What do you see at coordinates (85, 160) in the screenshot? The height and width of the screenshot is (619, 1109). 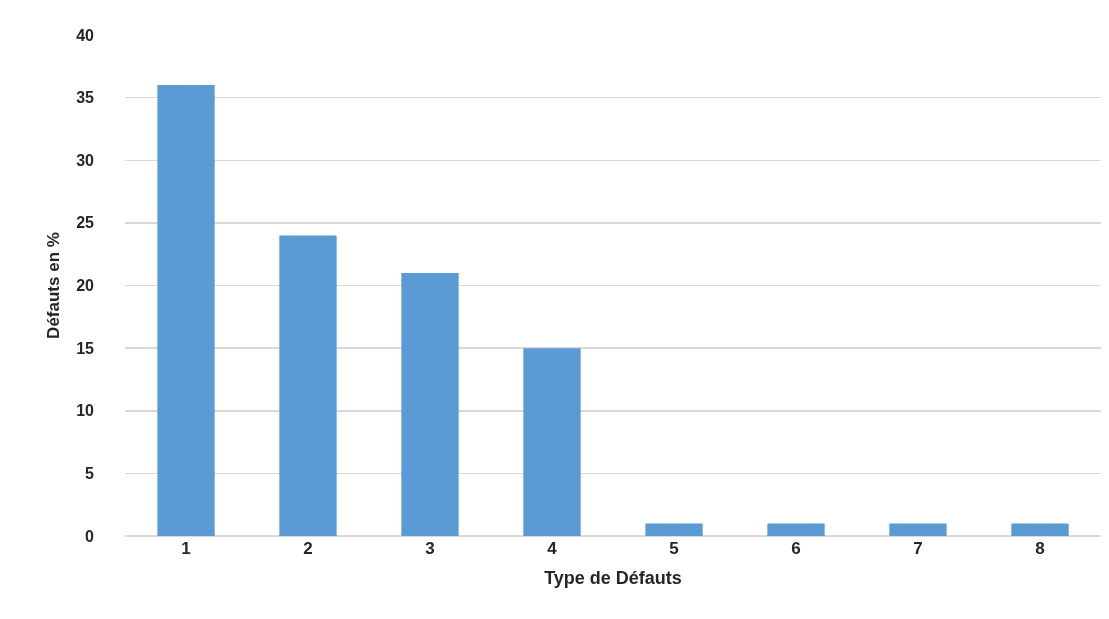 I see `y-tick-label: 30` at bounding box center [85, 160].